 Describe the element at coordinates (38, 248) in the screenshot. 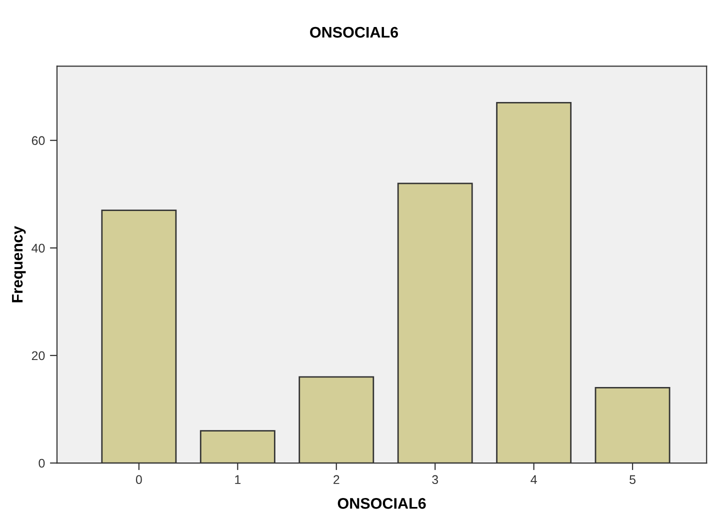

I see `y-tick-label: 40` at that location.